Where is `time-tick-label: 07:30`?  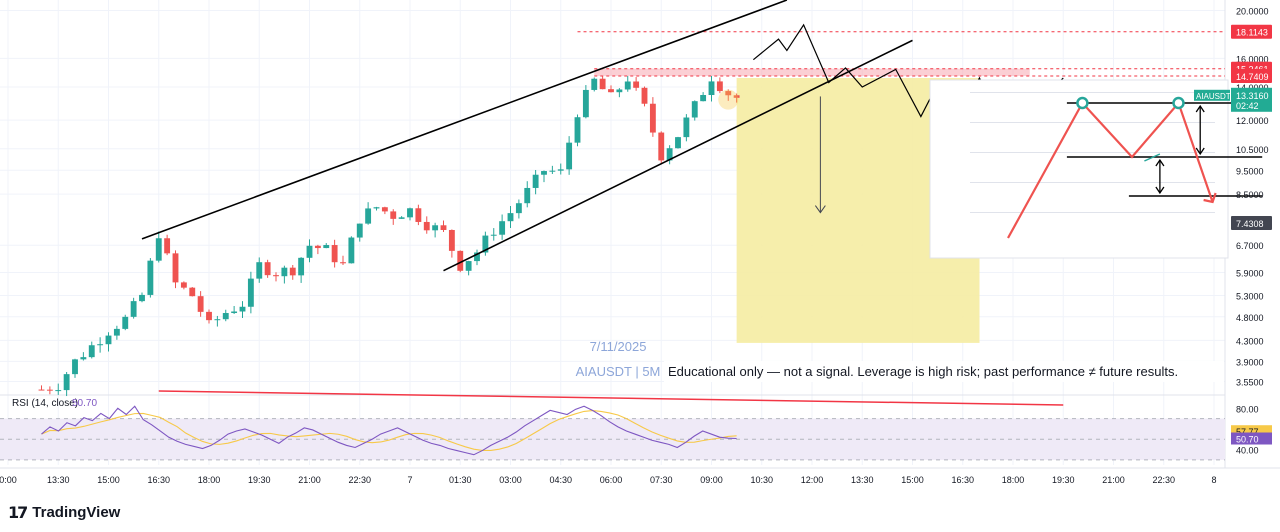
time-tick-label: 07:30 is located at coordinates (661, 480).